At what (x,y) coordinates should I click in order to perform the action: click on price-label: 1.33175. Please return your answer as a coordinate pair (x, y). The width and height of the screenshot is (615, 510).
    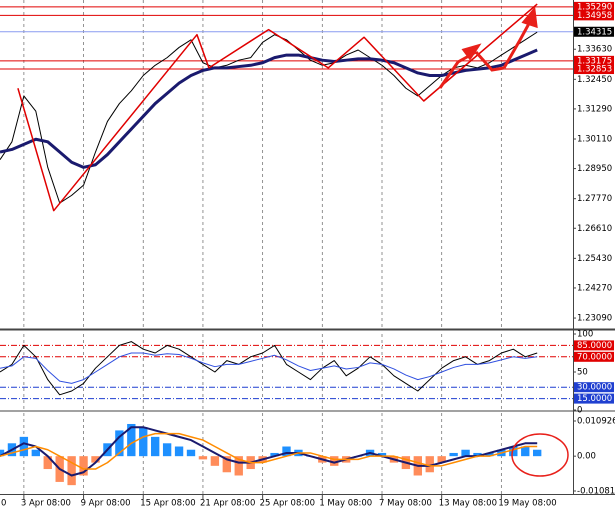
    Looking at the image, I should click on (594, 61).